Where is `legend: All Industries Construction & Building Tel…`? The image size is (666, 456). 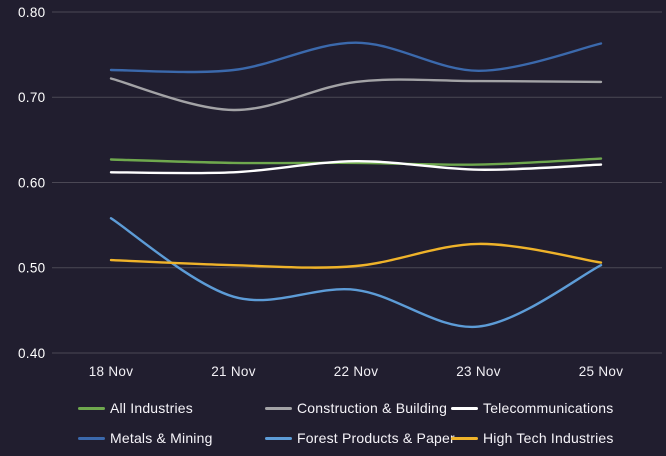 legend: All Industries Construction & Building Tel… is located at coordinates (346, 423).